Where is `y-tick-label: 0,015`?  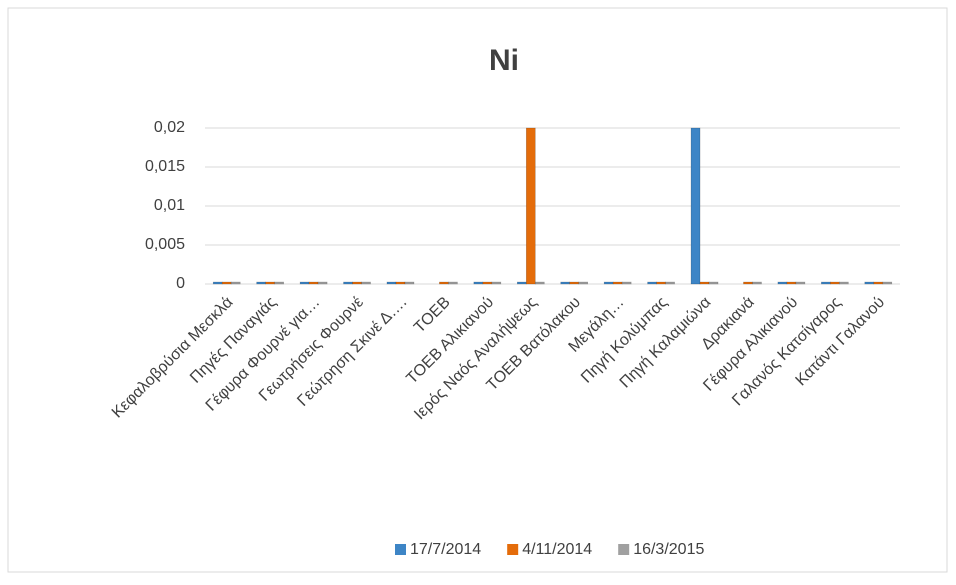 y-tick-label: 0,015 is located at coordinates (165, 166).